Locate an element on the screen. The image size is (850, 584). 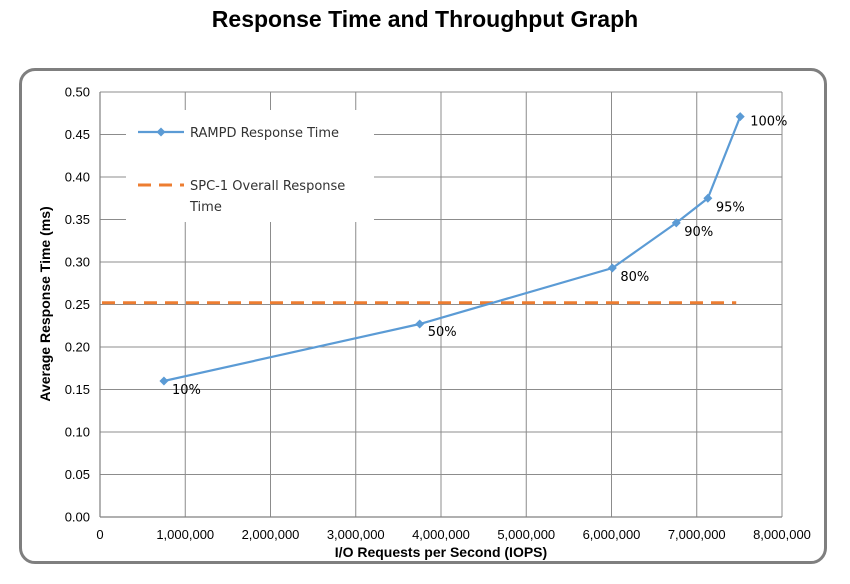
y-tick-label: 0.20 is located at coordinates (77, 347).